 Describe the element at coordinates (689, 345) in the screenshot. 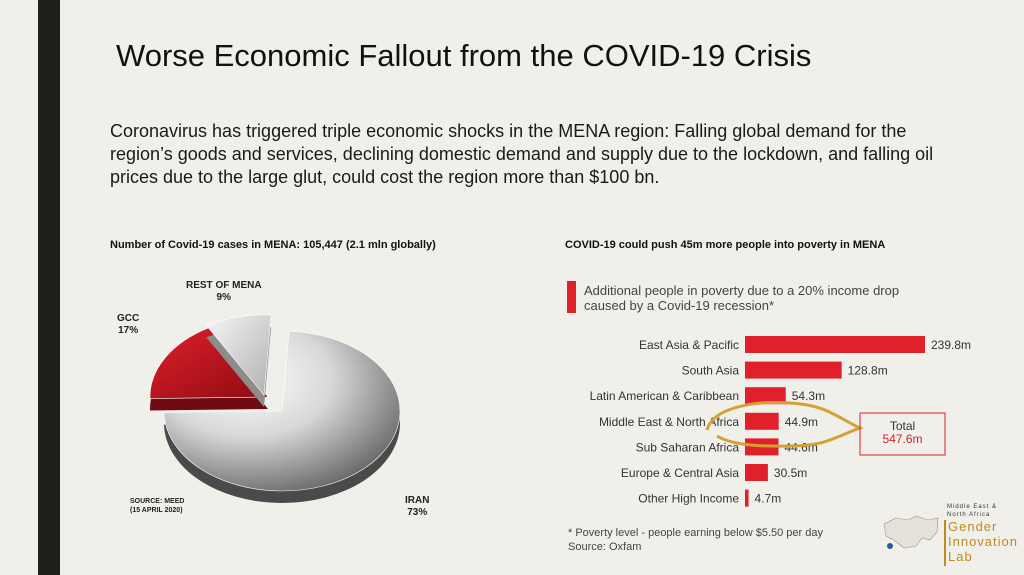

I see `bar-category-label-east-asia-pacific: East Asia & Pacific` at that location.